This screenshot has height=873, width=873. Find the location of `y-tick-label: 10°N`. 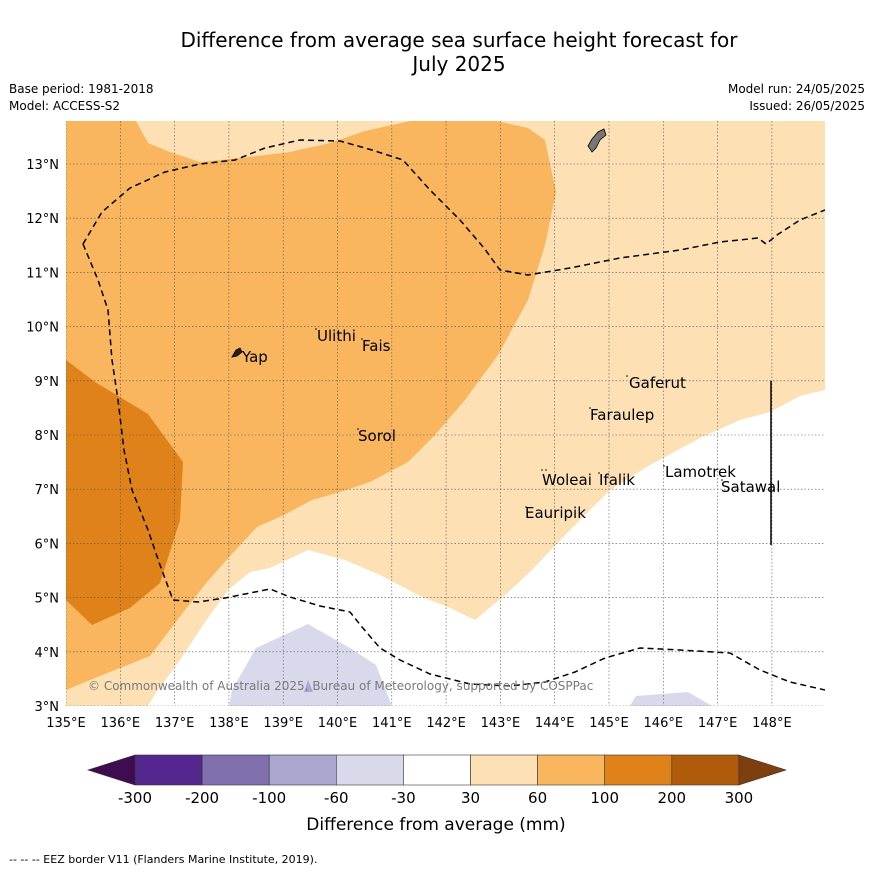

y-tick-label: 10°N is located at coordinates (42, 328).